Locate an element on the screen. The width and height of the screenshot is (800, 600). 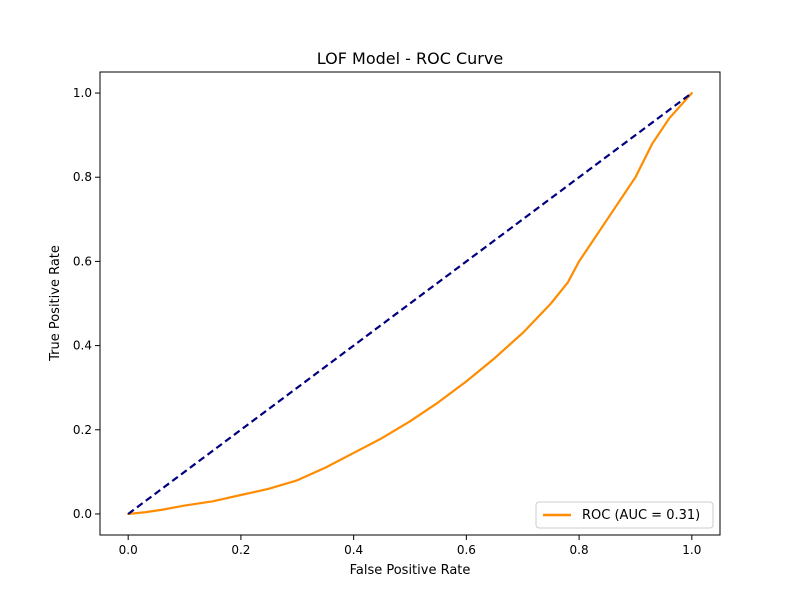
legend-label-roc: ROC (AUC = 0.31) is located at coordinates (641, 515).